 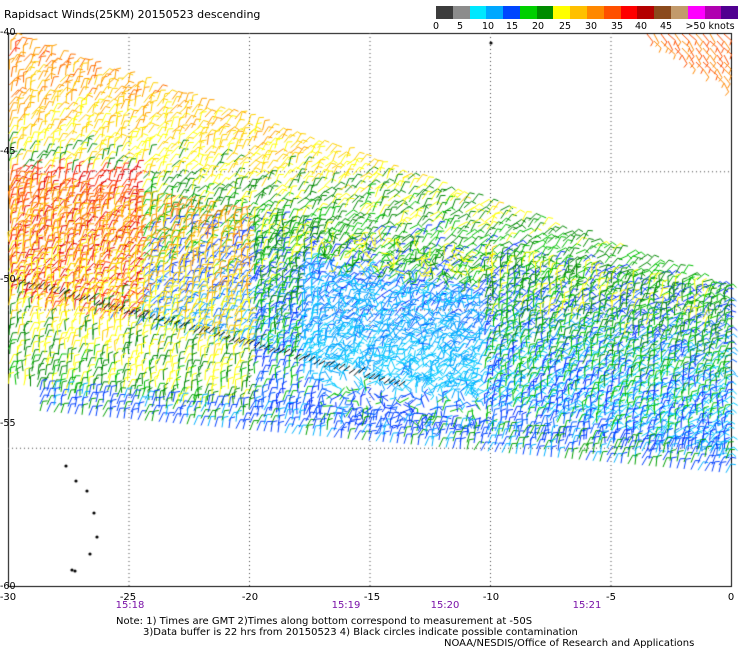 I want to click on scale-label: 5, so click(x=460, y=26).